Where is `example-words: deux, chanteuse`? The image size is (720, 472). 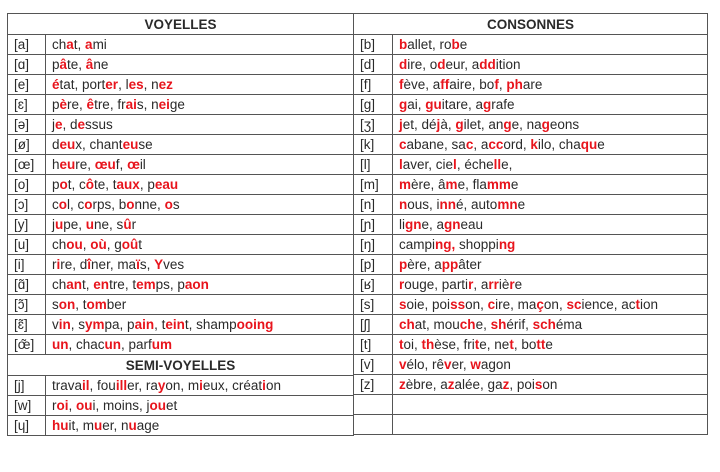
example-words: deux, chanteuse is located at coordinates (199, 144).